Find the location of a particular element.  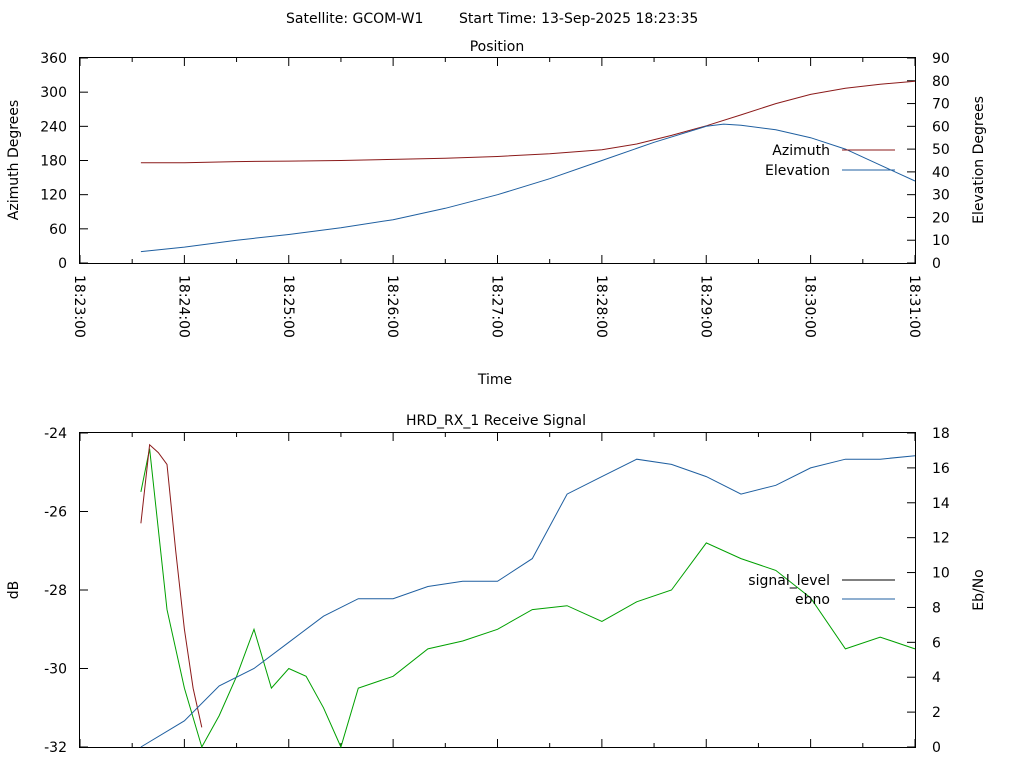

chart2-ylabel: dB is located at coordinates (14, 590).